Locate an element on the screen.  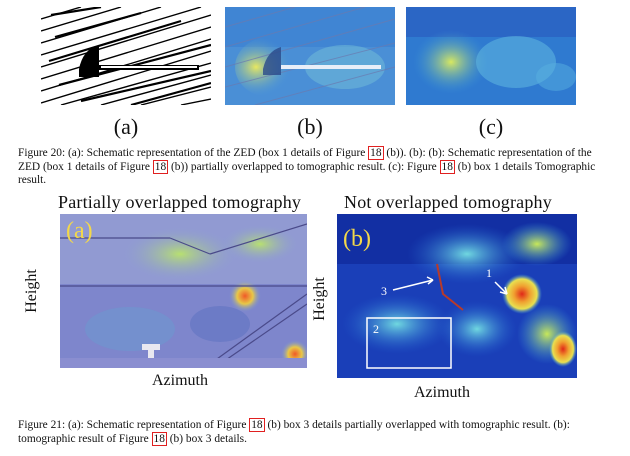
fig21-annotation-1: 1 is located at coordinates (489, 273).